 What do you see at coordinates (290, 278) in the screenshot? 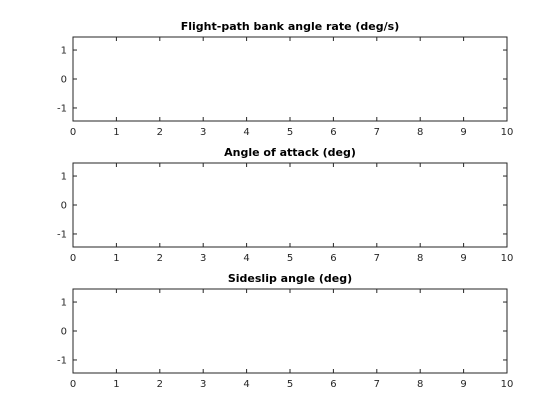
I see `subplot-title: Sideslip angle (deg)` at bounding box center [290, 278].